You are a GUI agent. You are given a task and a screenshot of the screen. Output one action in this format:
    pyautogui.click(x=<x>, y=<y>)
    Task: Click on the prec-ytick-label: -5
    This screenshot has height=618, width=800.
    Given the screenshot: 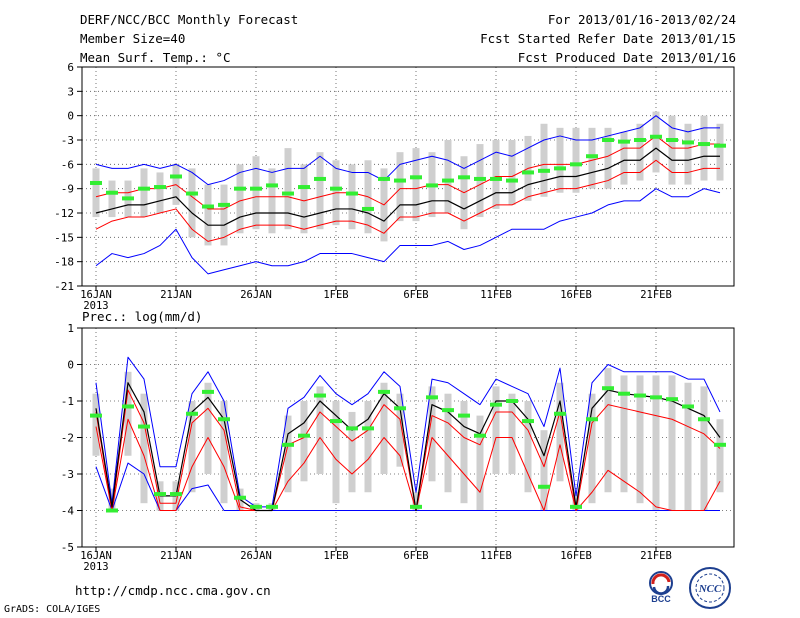 What is the action you would take?
    pyautogui.click(x=67, y=547)
    